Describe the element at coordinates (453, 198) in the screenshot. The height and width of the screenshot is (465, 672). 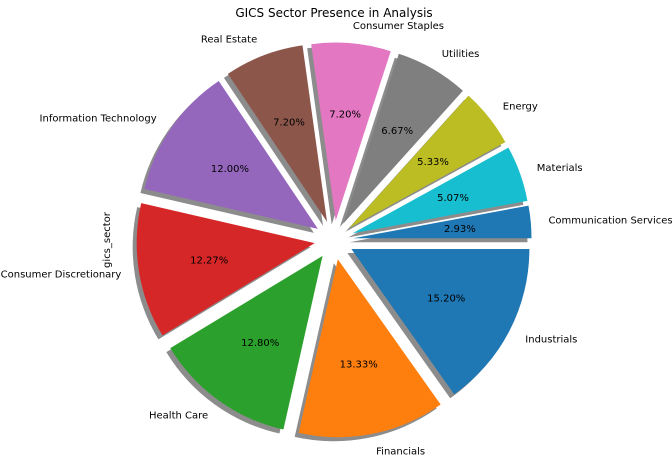
I see `pct-label-materials: 5.07%` at that location.